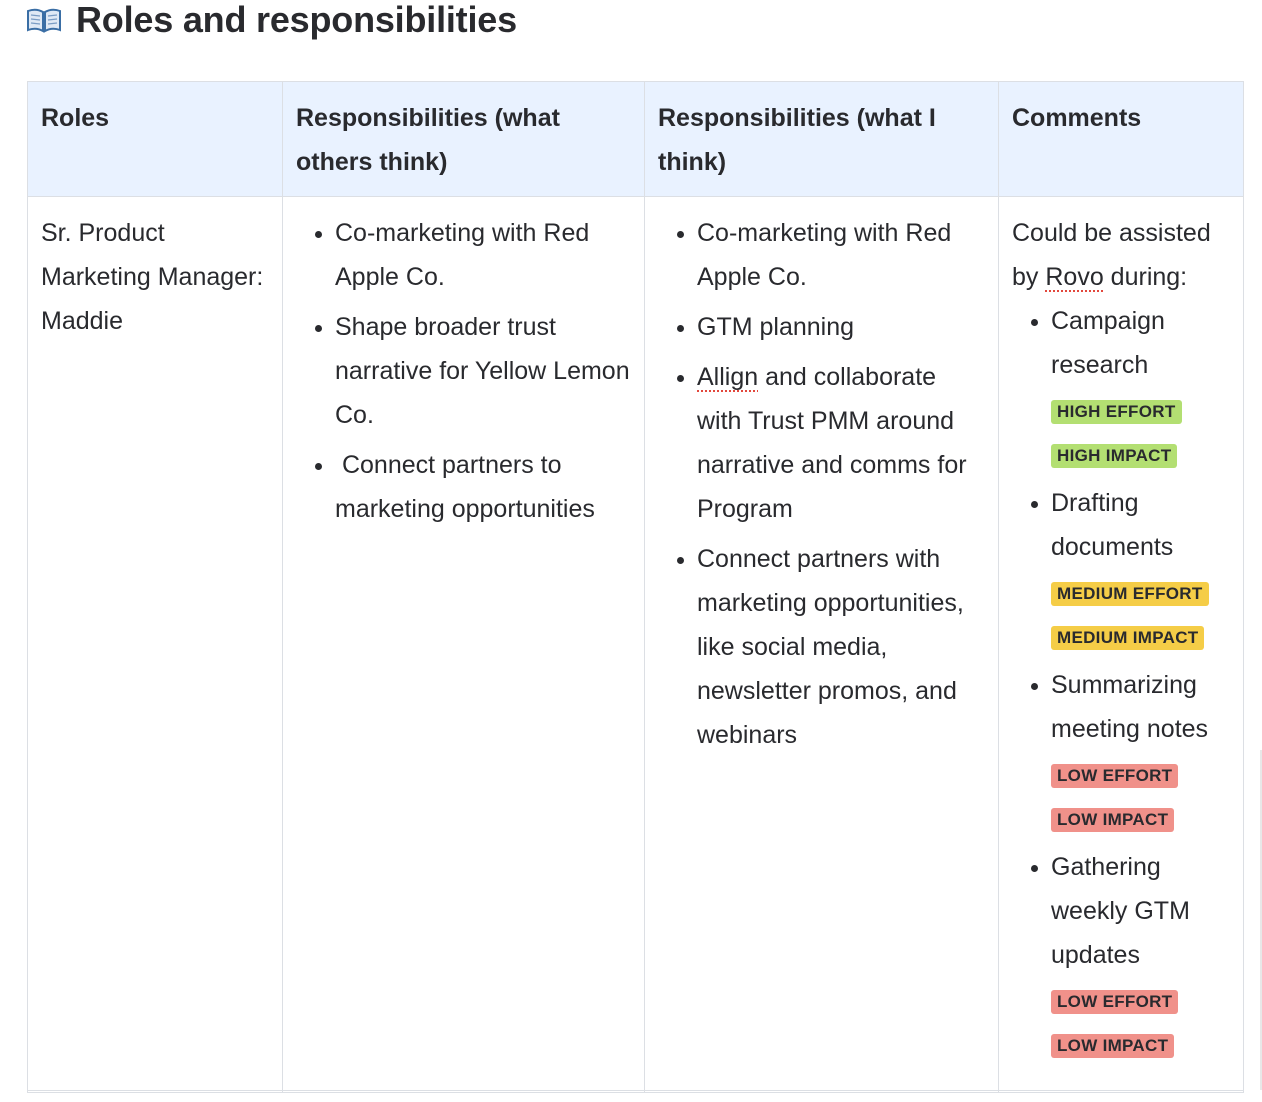  I want to click on list-item: GTM planning, so click(841, 327).